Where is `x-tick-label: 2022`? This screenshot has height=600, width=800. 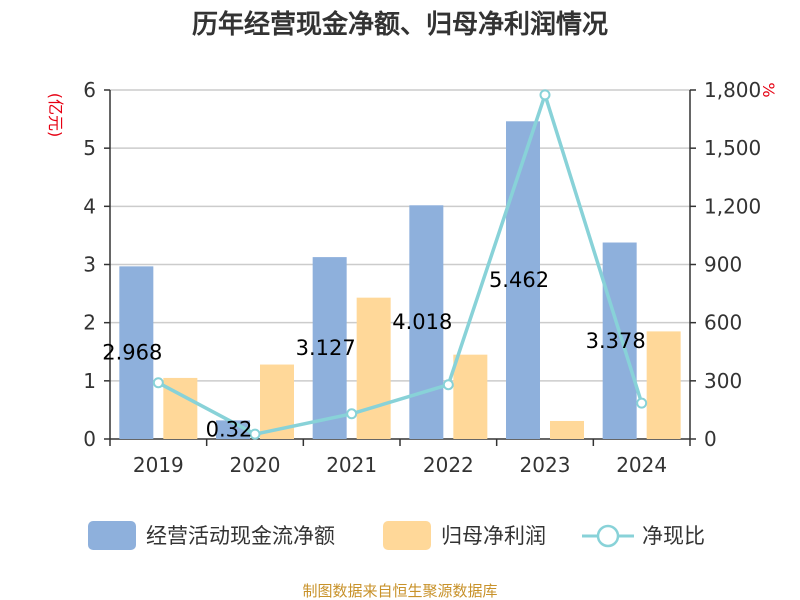 x-tick-label: 2022 is located at coordinates (448, 465).